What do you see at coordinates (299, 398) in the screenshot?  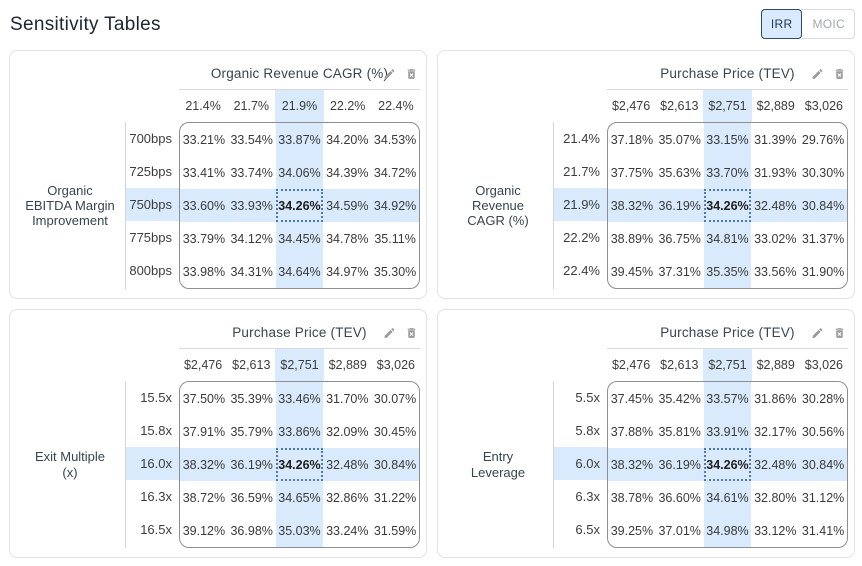 I see `table-cell: 33.46%` at bounding box center [299, 398].